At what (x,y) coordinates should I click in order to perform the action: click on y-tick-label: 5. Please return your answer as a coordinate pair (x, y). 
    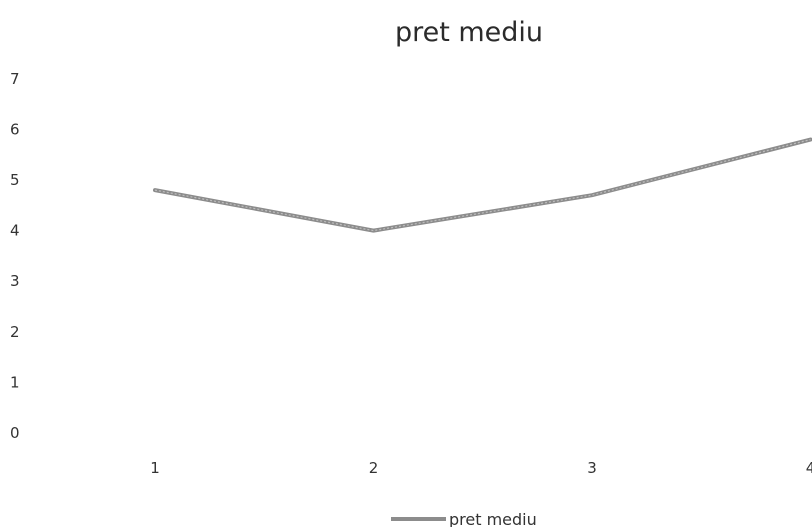
    Looking at the image, I should click on (15, 180).